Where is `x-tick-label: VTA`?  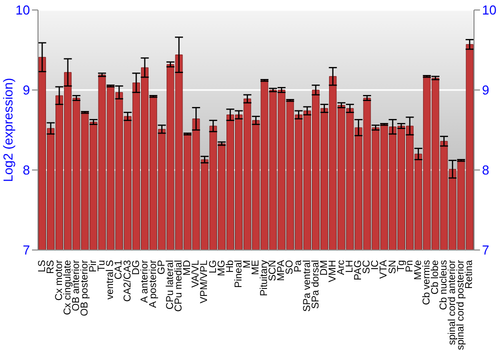 x-tick-label: VTA is located at coordinates (384, 269).